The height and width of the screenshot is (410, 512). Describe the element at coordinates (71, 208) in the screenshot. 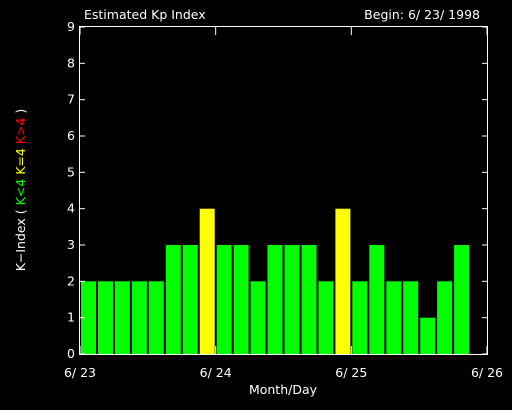

I see `y-tick-label: 4` at that location.